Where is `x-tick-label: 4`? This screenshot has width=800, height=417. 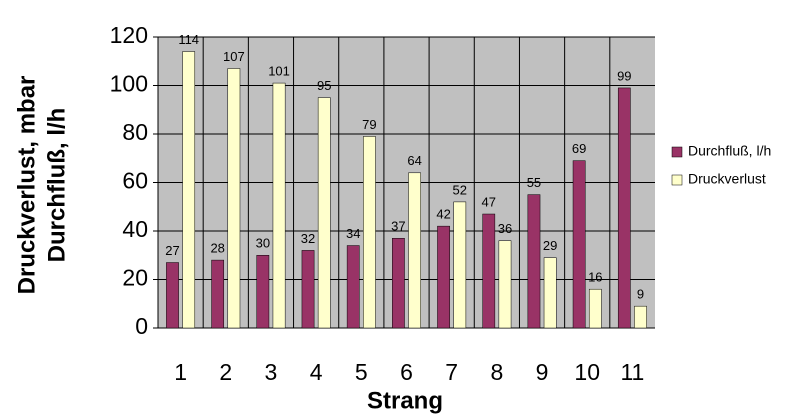
x-tick-label: 4 is located at coordinates (316, 372).